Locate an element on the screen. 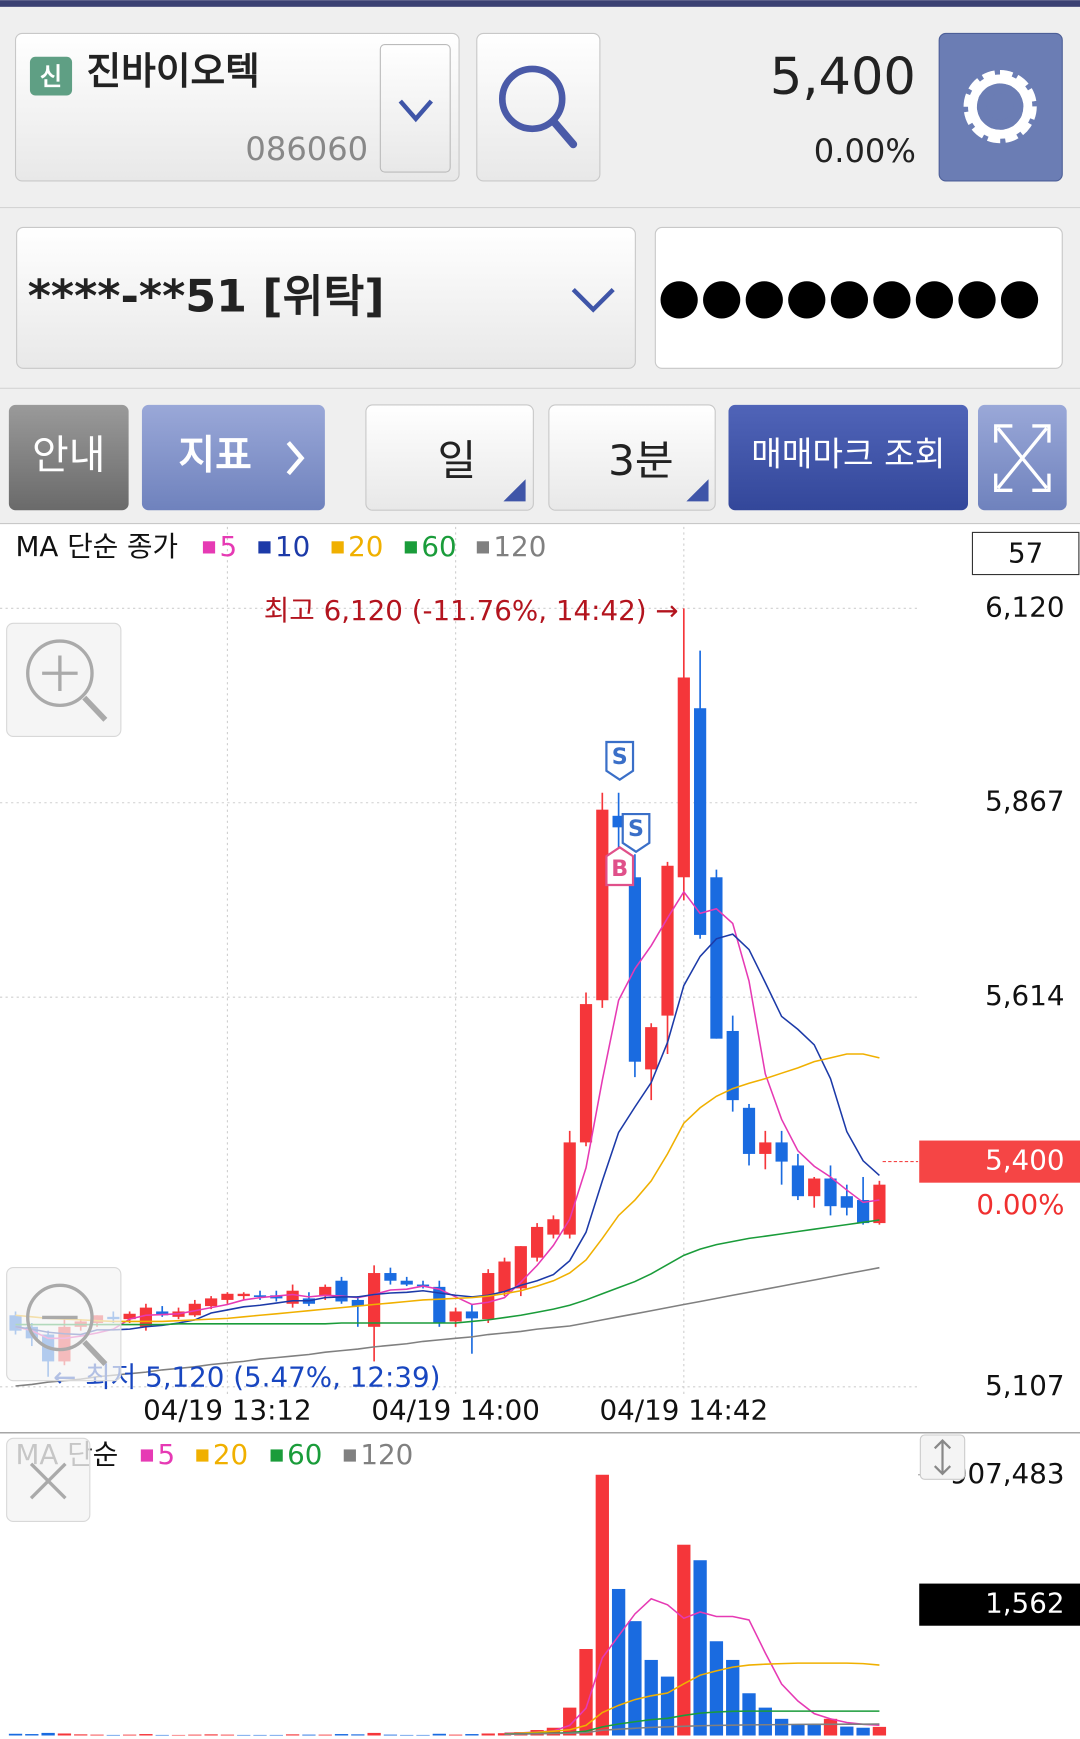 The image size is (1080, 1739). y-tick-label: 5,107 is located at coordinates (1024, 1385).